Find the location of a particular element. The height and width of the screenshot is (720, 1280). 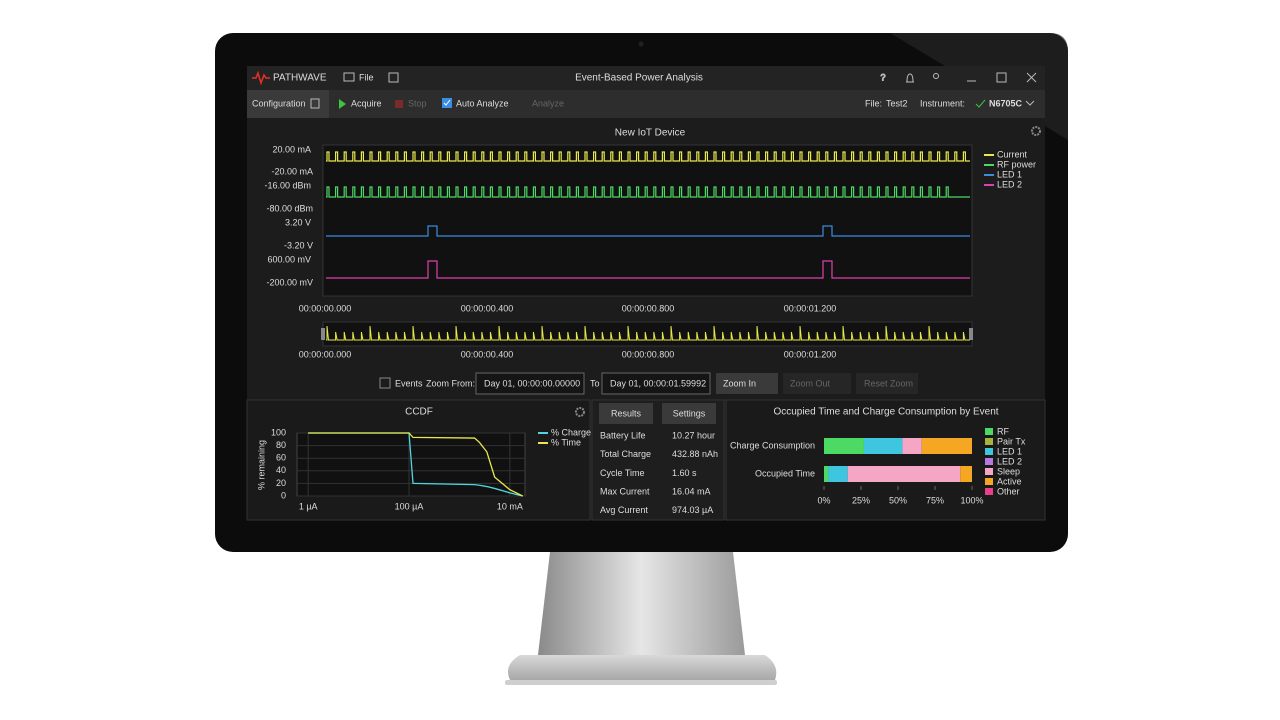

result-label: Total Charge is located at coordinates (625, 454).